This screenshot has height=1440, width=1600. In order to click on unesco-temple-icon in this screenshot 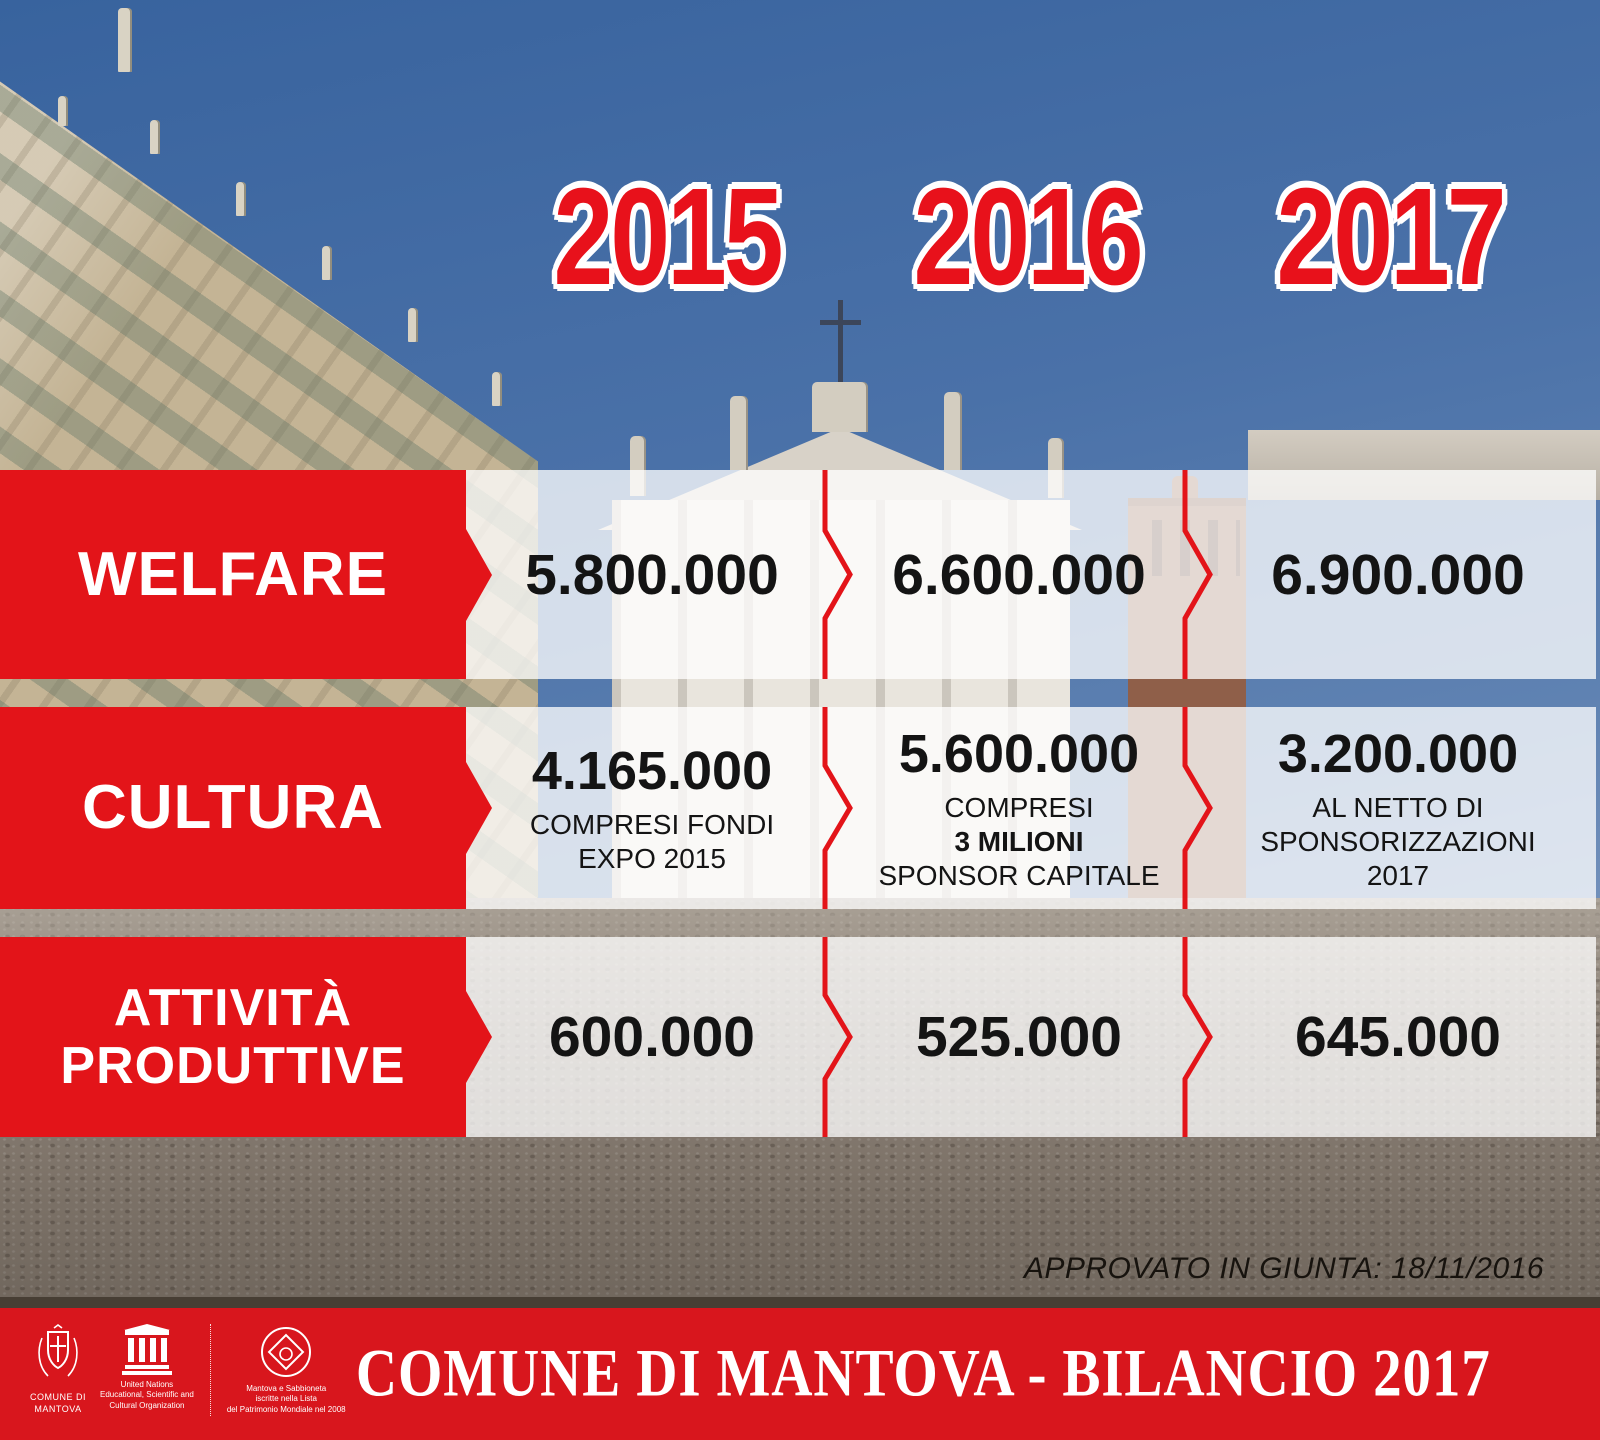, I will do `click(146, 1349)`.